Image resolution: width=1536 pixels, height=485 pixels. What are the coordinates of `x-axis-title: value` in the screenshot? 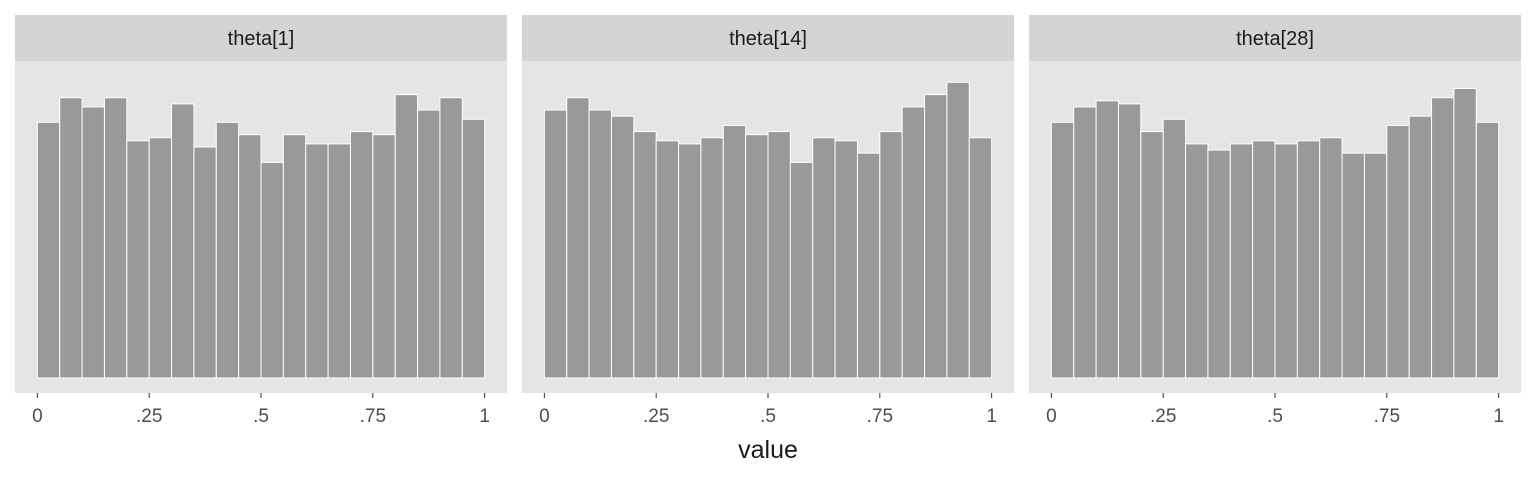 It's located at (768, 450).